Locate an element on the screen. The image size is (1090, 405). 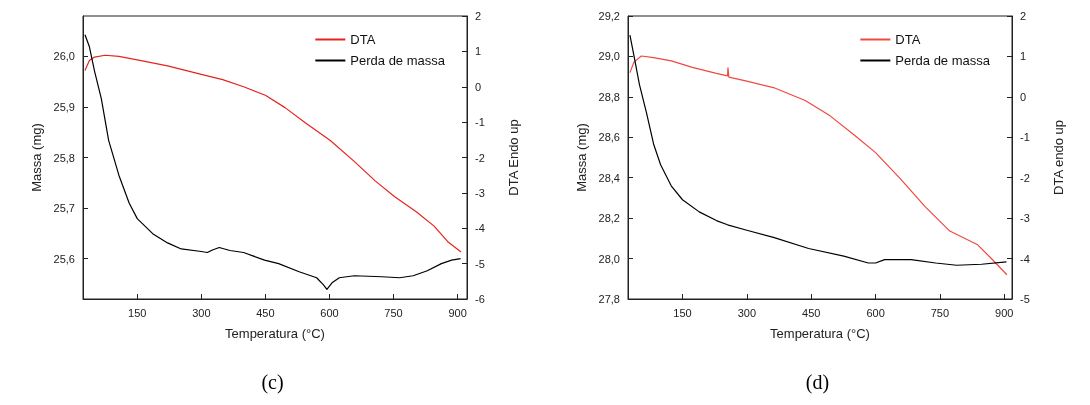
y2-tick-label: -6 is located at coordinates (480, 299).